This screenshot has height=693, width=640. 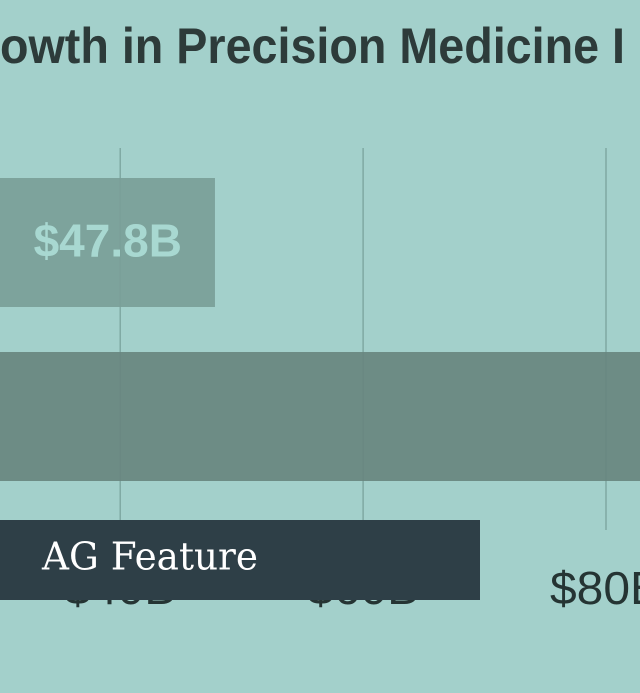 I want to click on badge-label: AG Feature, so click(x=149, y=557).